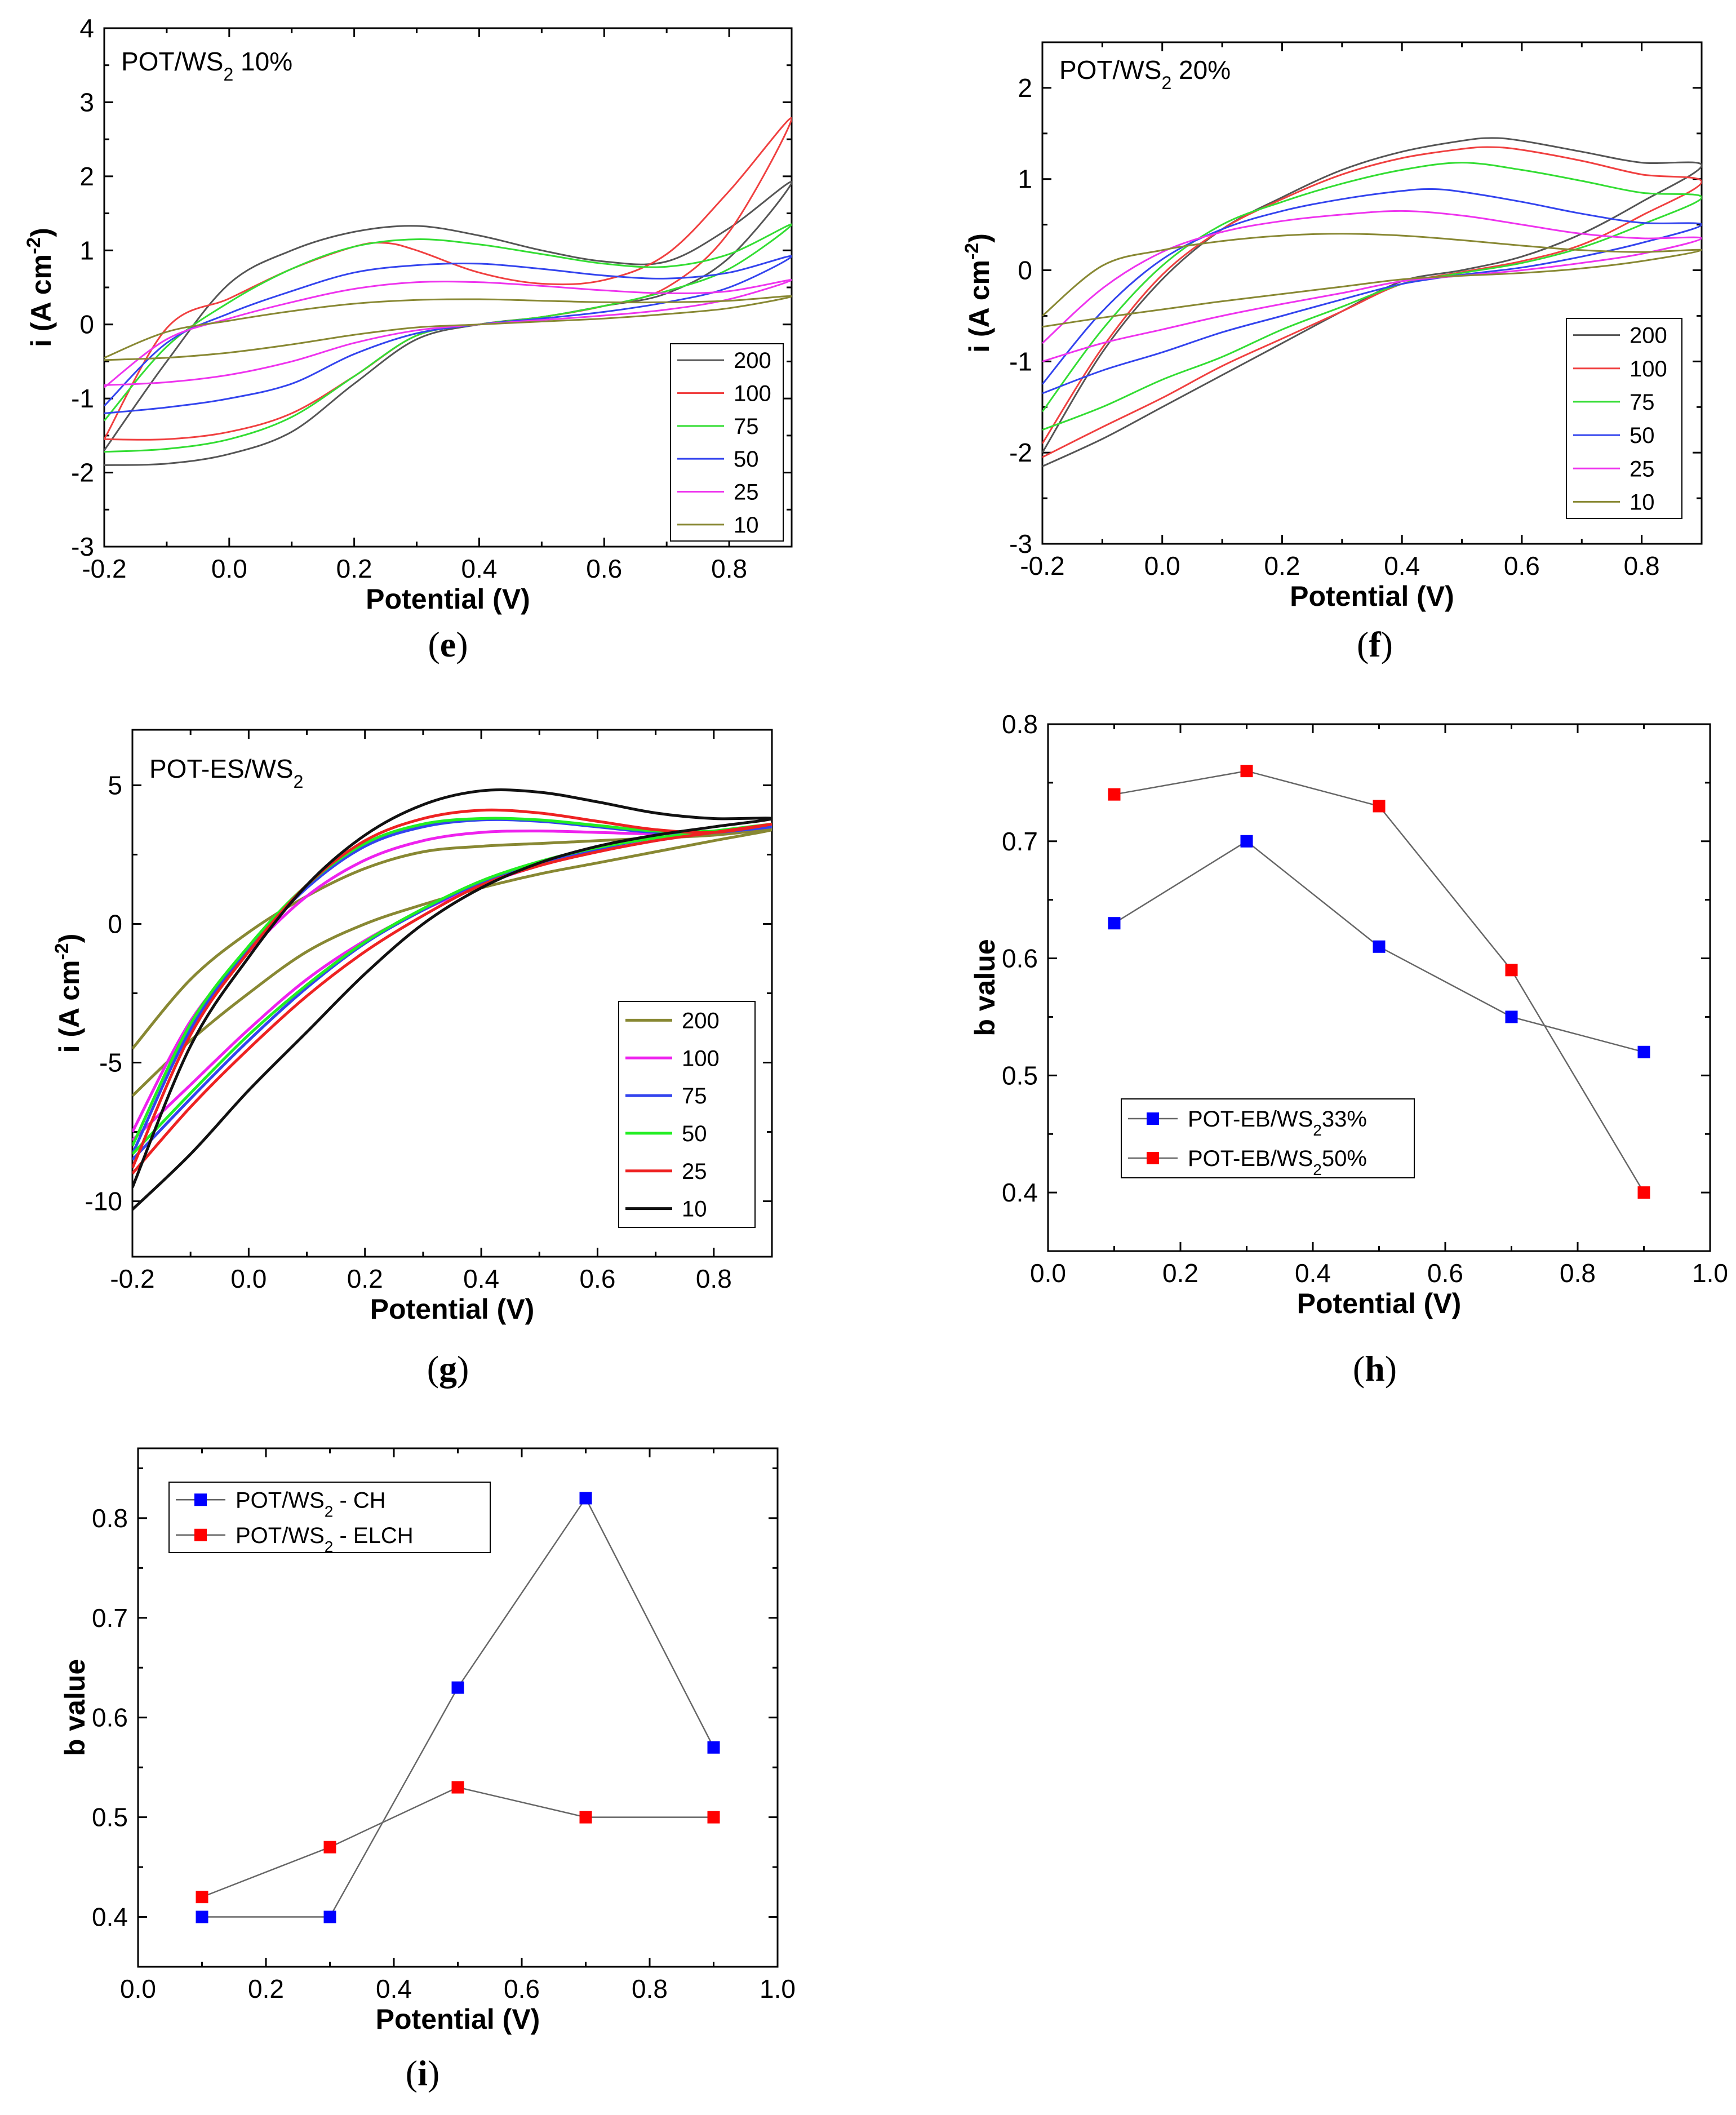  Describe the element at coordinates (104, 568) in the screenshot. I see `x-tick-label: -0.2` at that location.